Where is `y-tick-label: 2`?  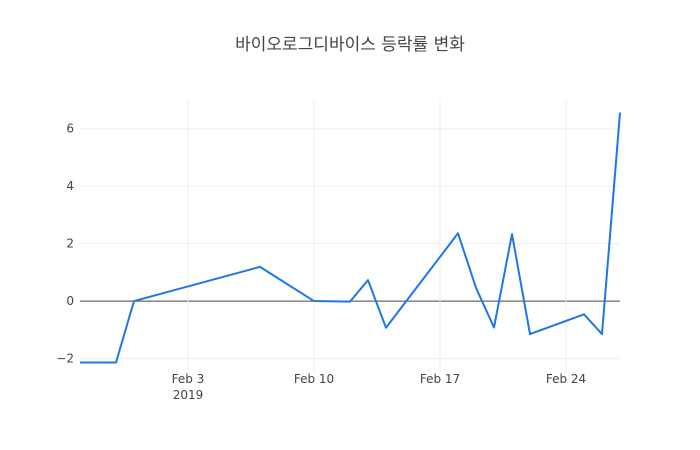 y-tick-label: 2 is located at coordinates (70, 244).